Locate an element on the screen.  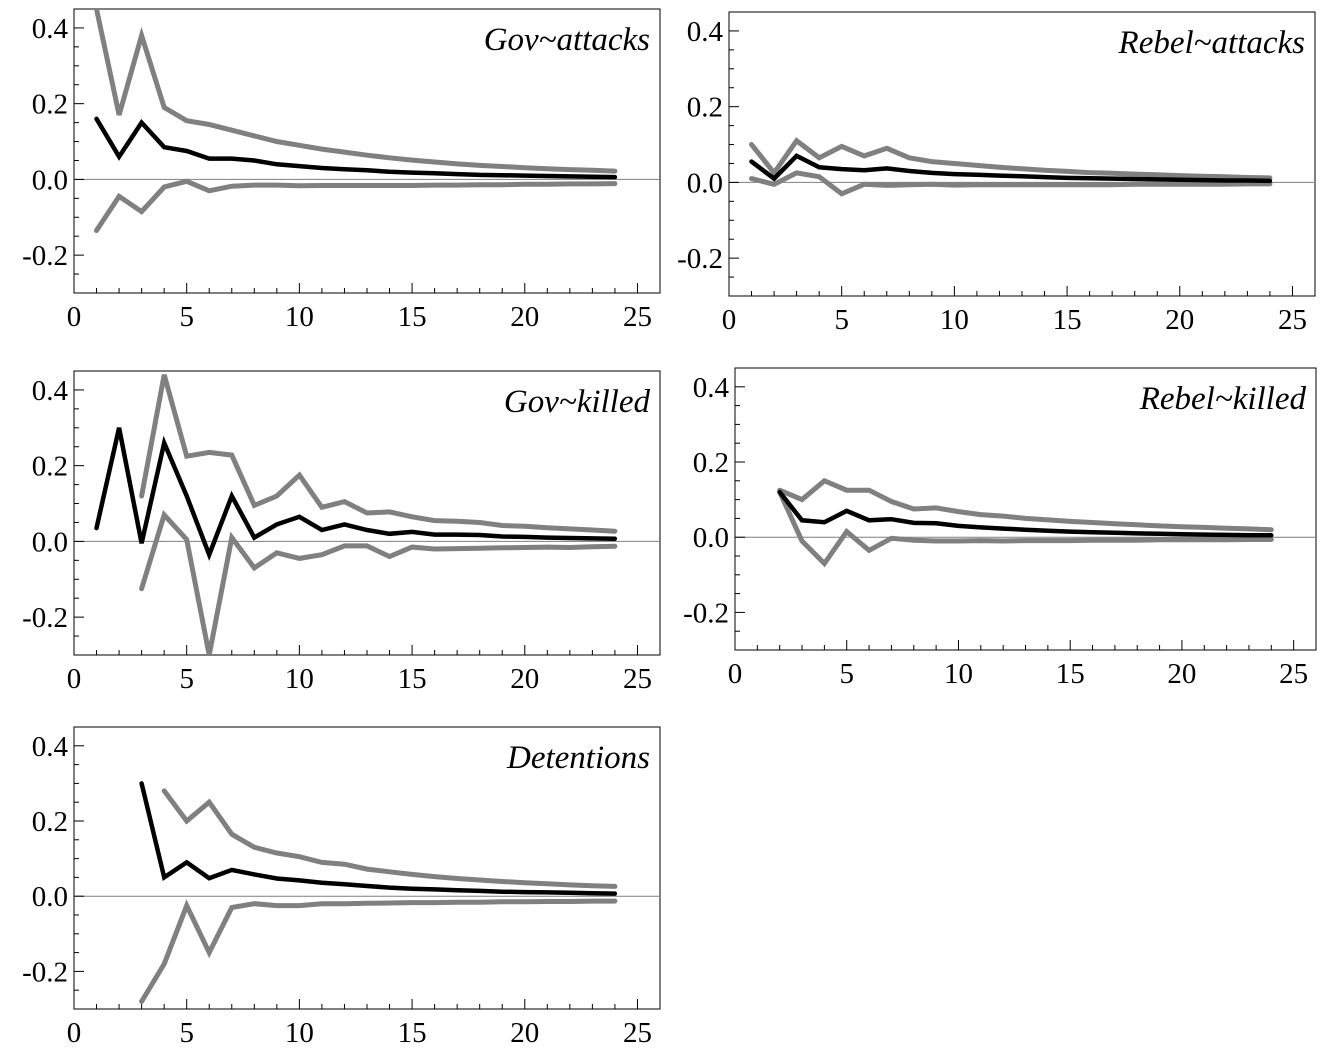
panel-title: Detentions is located at coordinates (578, 758).